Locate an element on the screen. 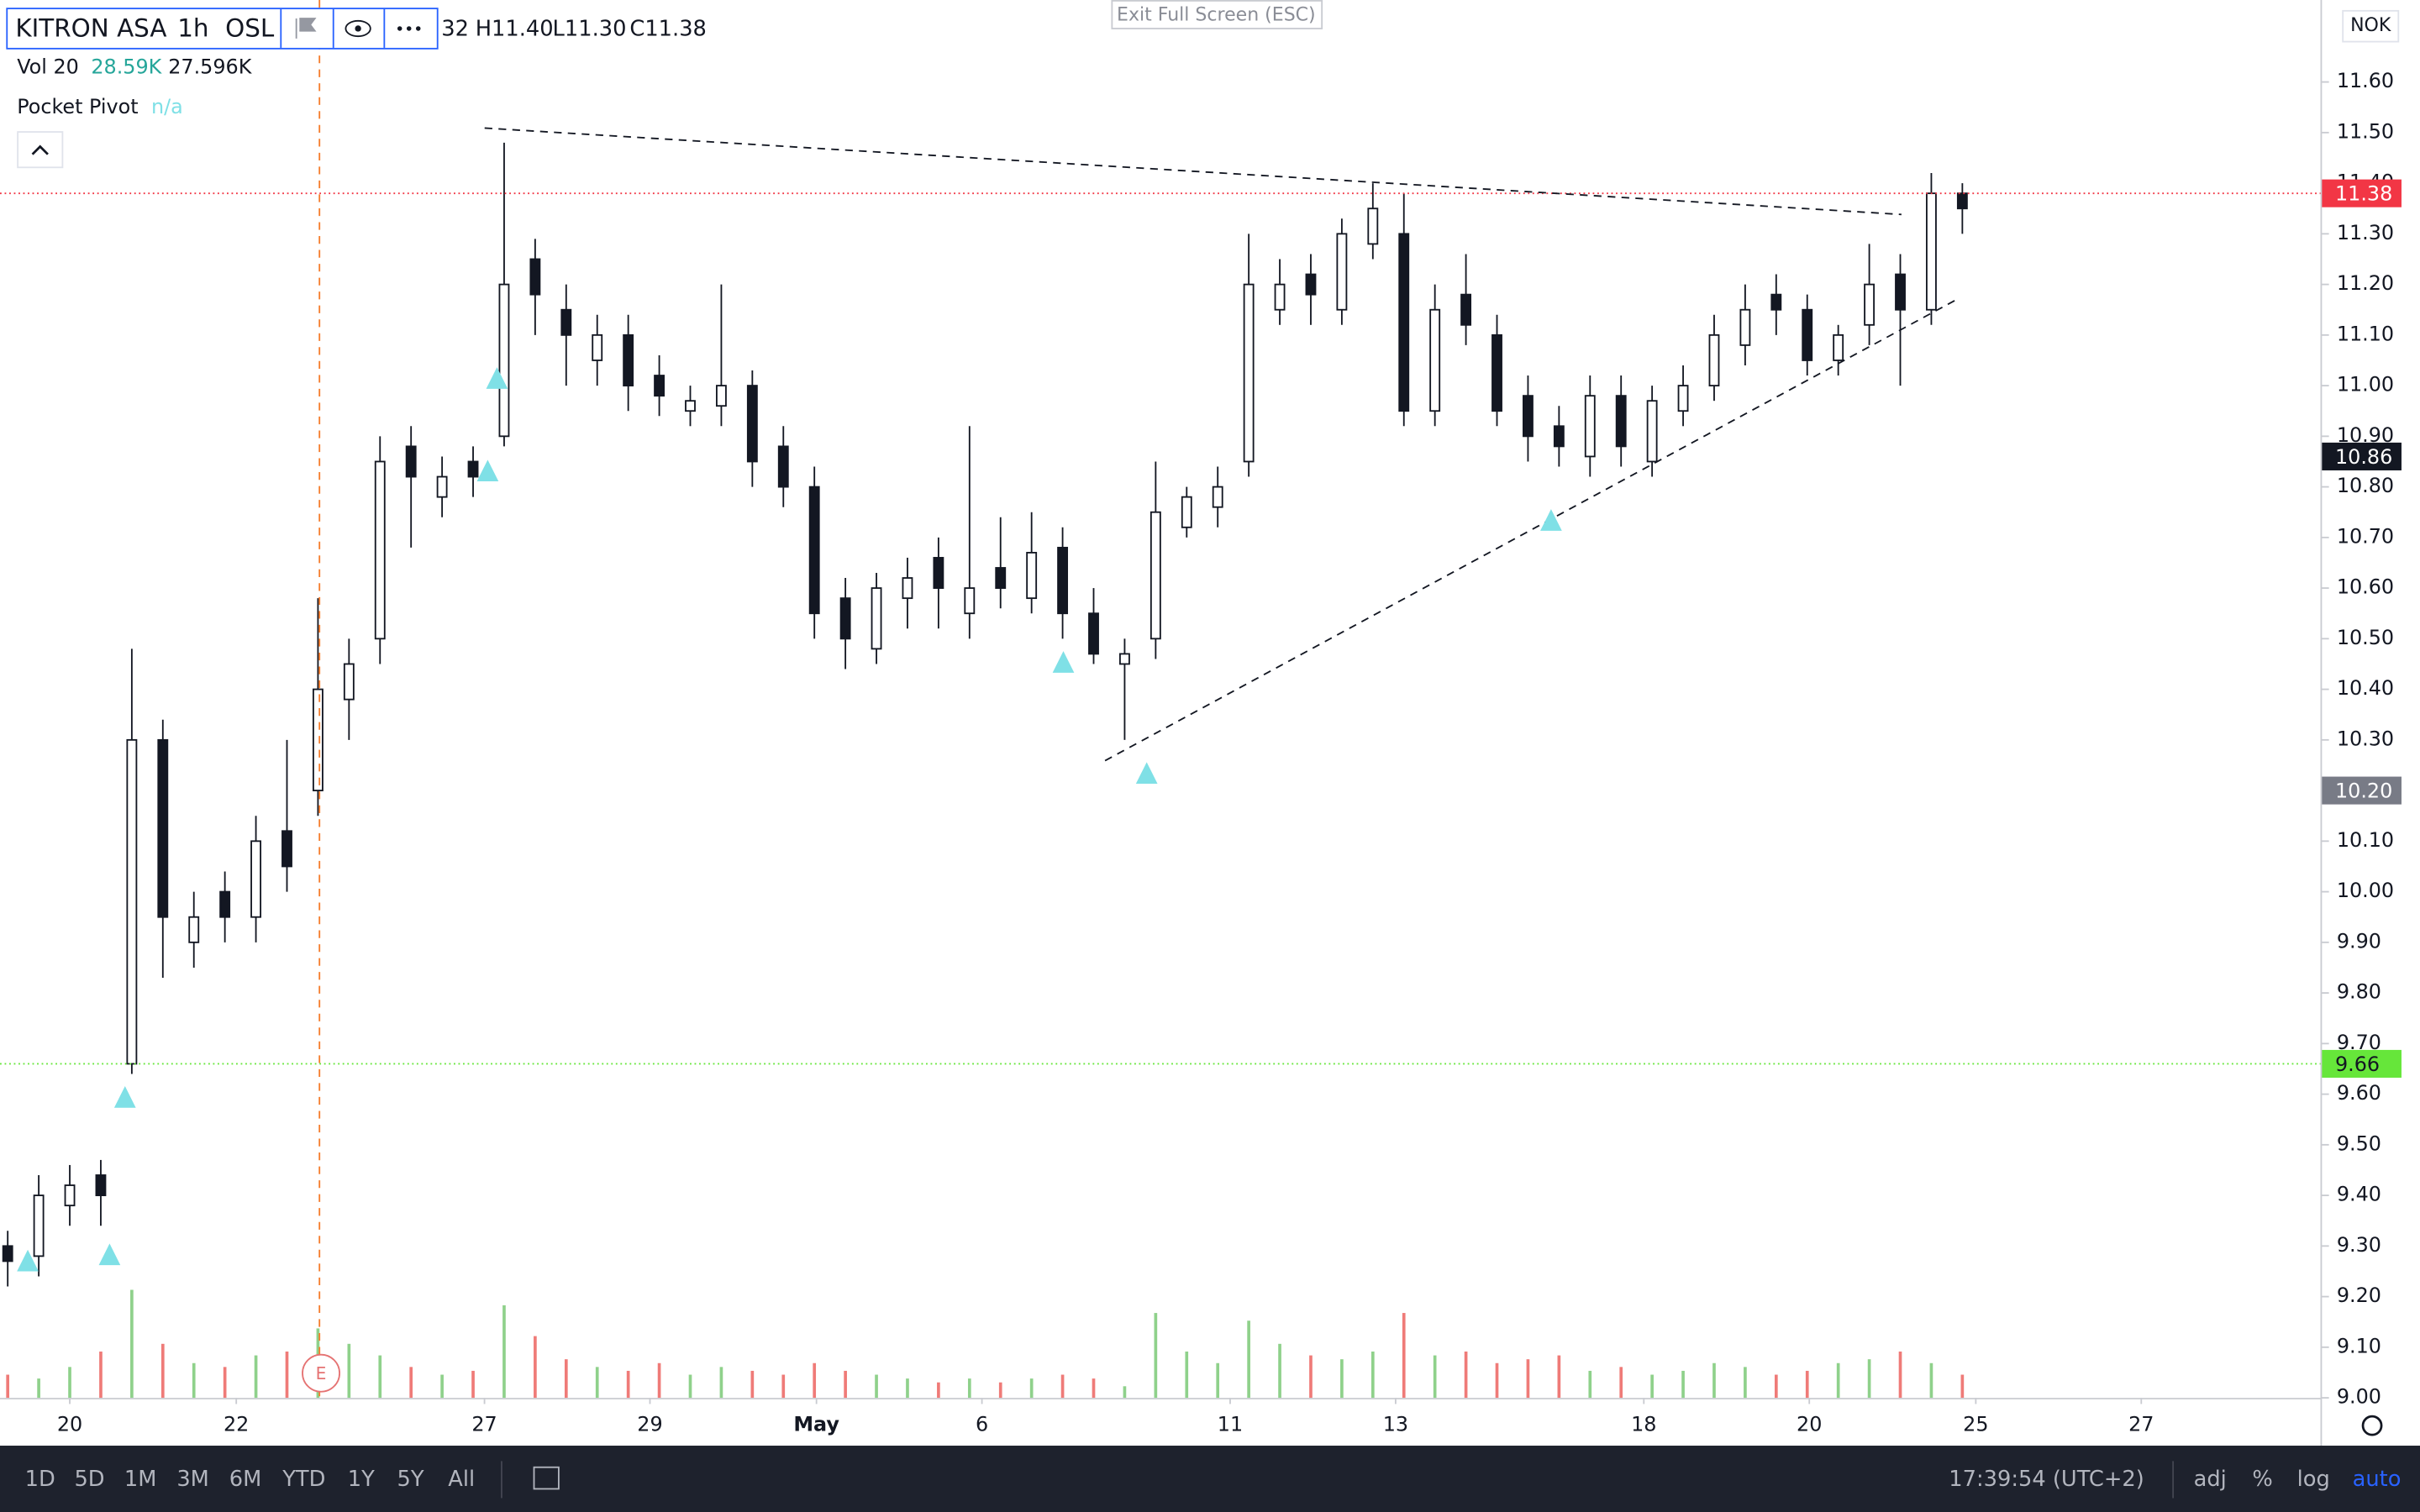 The height and width of the screenshot is (1512, 2420). more-button is located at coordinates (409, 28).